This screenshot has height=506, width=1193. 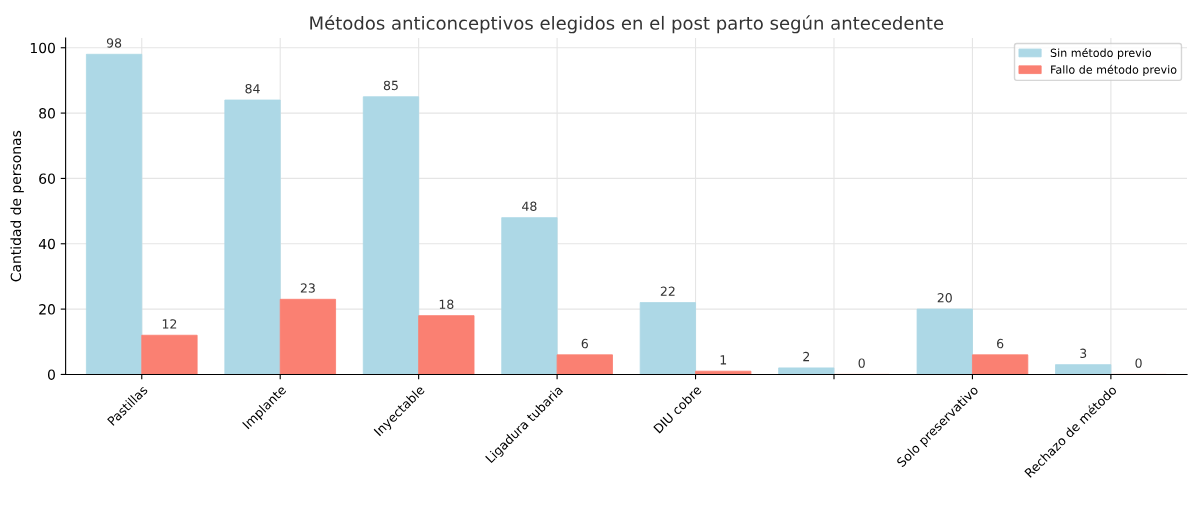 What do you see at coordinates (446, 304) in the screenshot?
I see `data-label: 18` at bounding box center [446, 304].